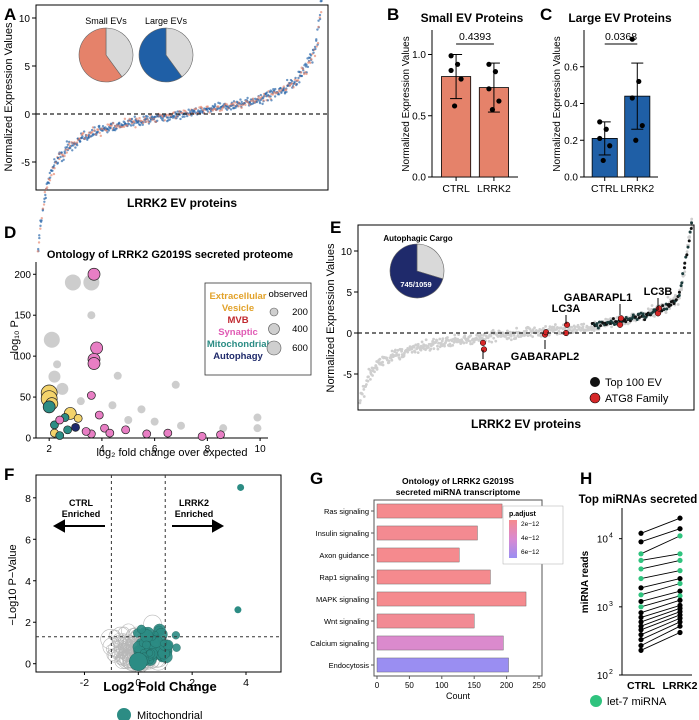 Image resolution: width=699 pixels, height=720 pixels. Describe the element at coordinates (571, 141) in the screenshot. I see `y-tick-label: 0.2` at that location.